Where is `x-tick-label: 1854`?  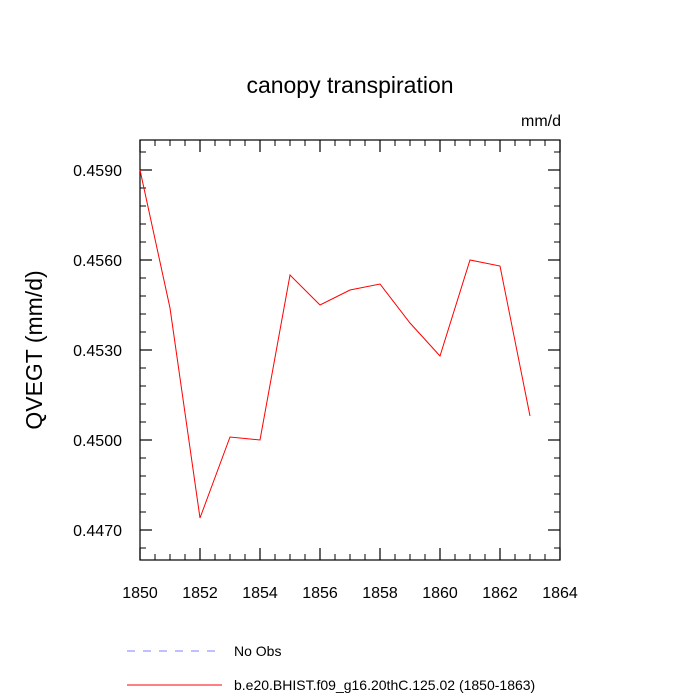
x-tick-label: 1854 is located at coordinates (260, 593).